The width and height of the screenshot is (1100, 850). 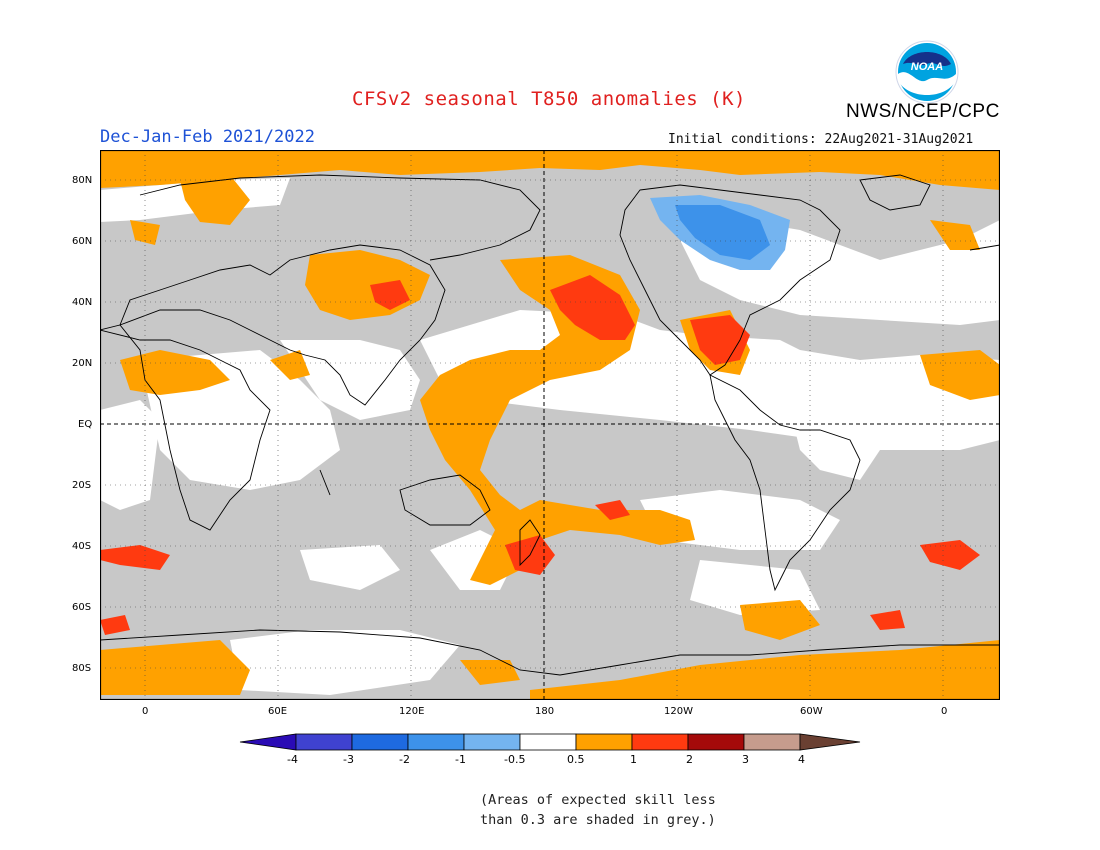 I want to click on colorbar-label: 2, so click(x=689, y=759).